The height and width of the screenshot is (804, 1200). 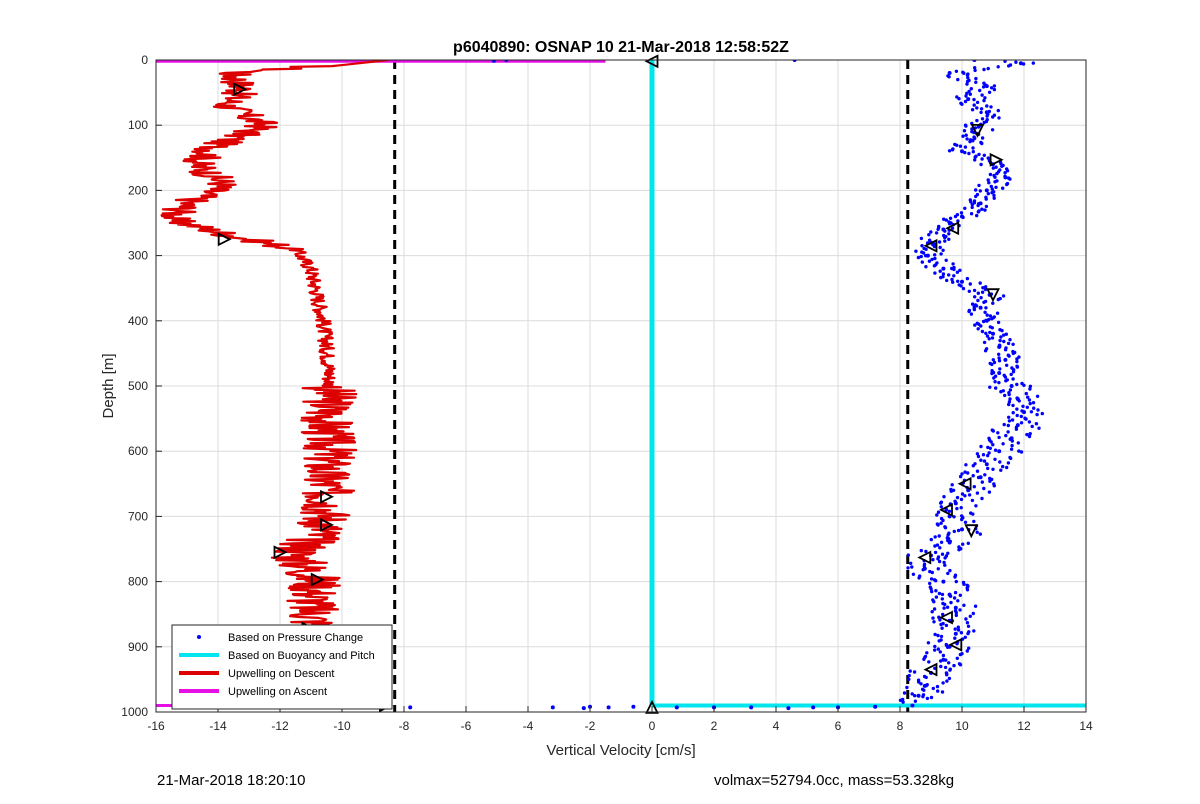 What do you see at coordinates (1024, 726) in the screenshot?
I see `x-tick-label: 12` at bounding box center [1024, 726].